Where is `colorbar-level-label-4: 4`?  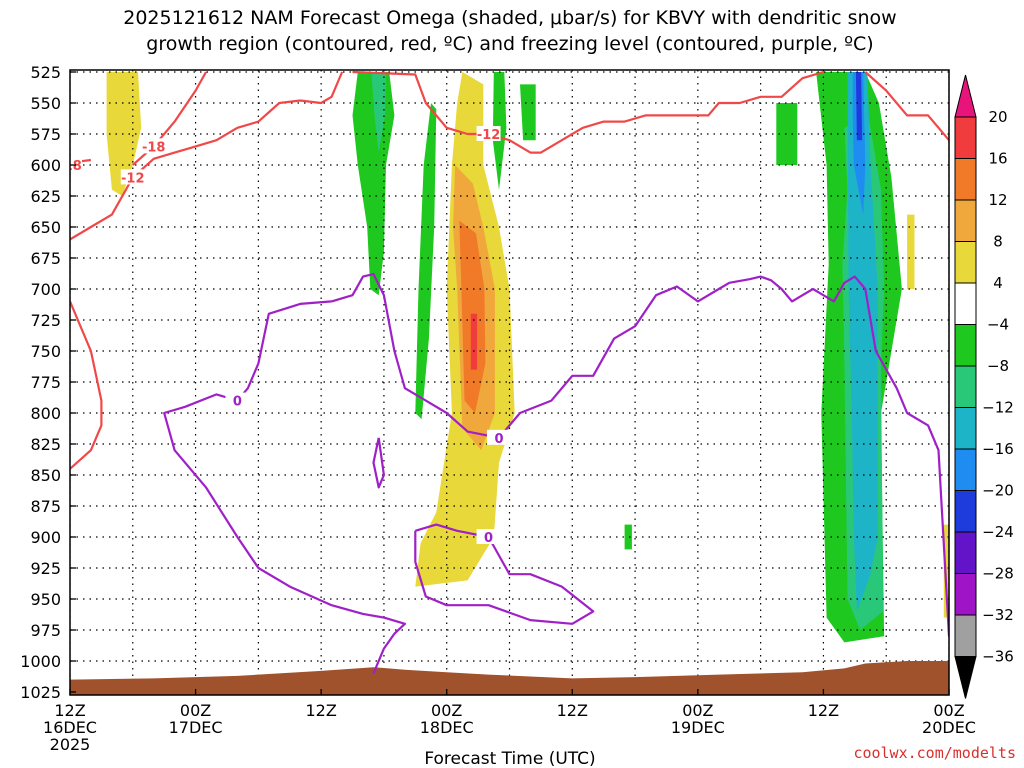
colorbar-level-label-4: 4 is located at coordinates (998, 283).